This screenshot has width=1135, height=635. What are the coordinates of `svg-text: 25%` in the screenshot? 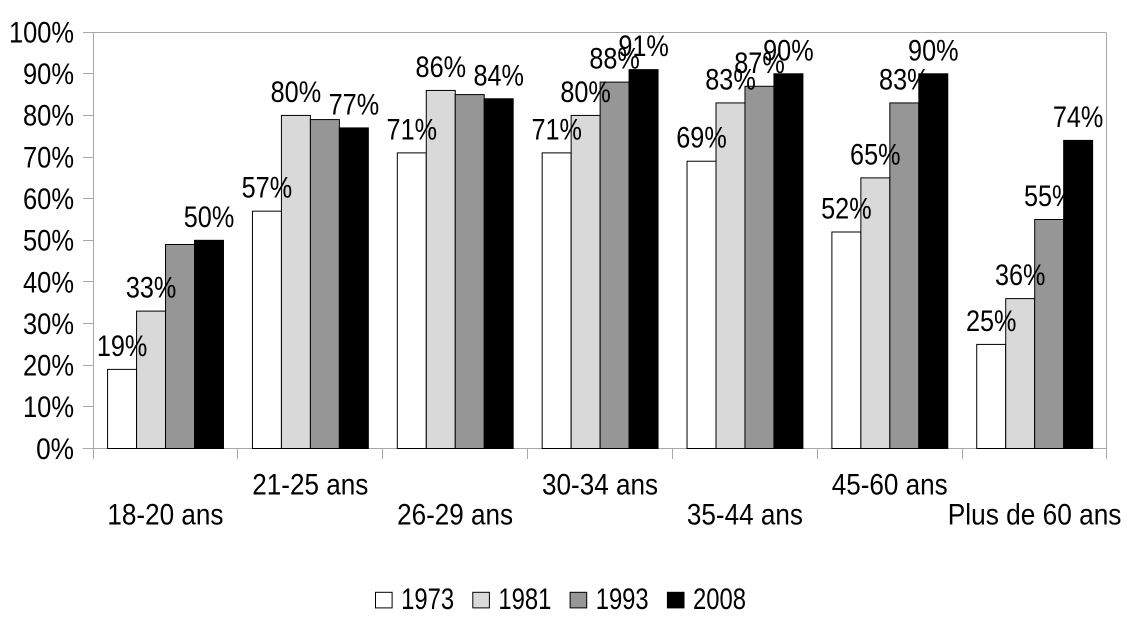 It's located at (991, 321).